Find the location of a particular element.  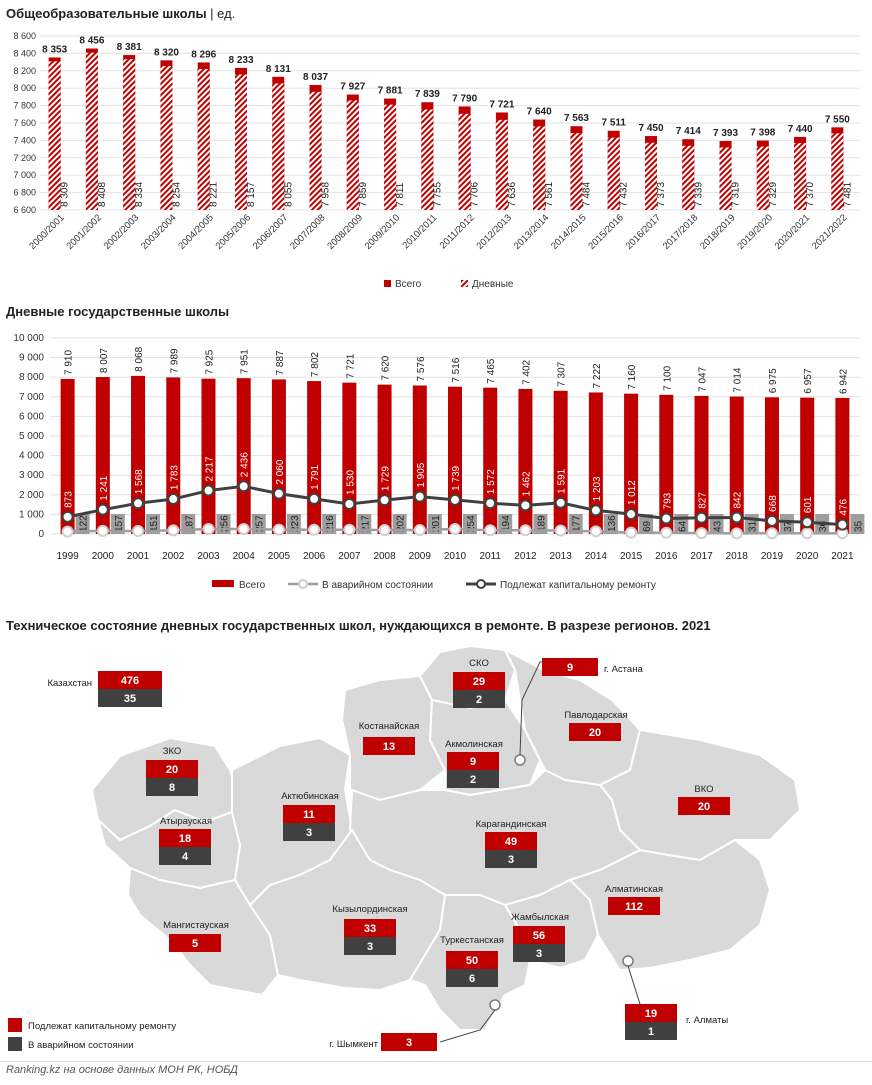

repair-value: 9 is located at coordinates (570, 668).